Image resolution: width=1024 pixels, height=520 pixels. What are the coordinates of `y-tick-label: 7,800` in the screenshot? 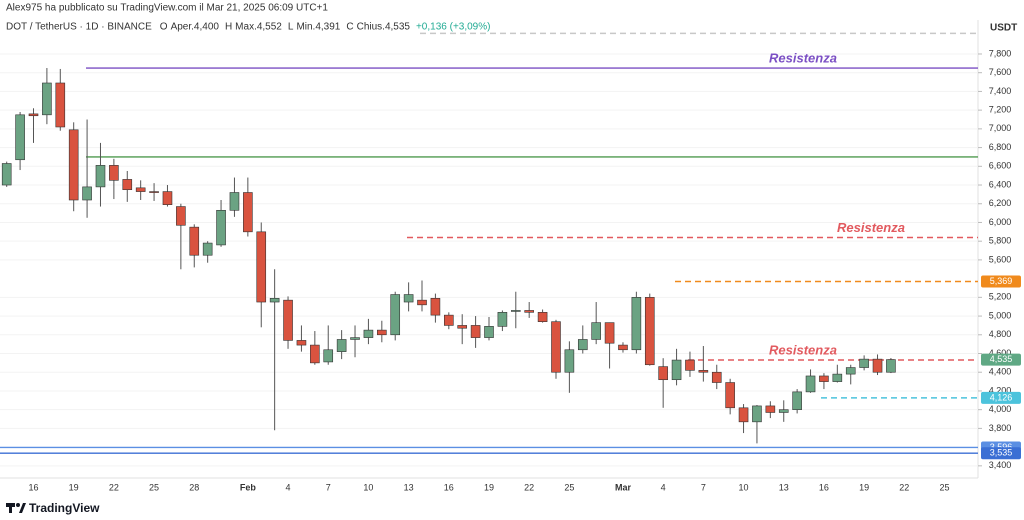 It's located at (1000, 53).